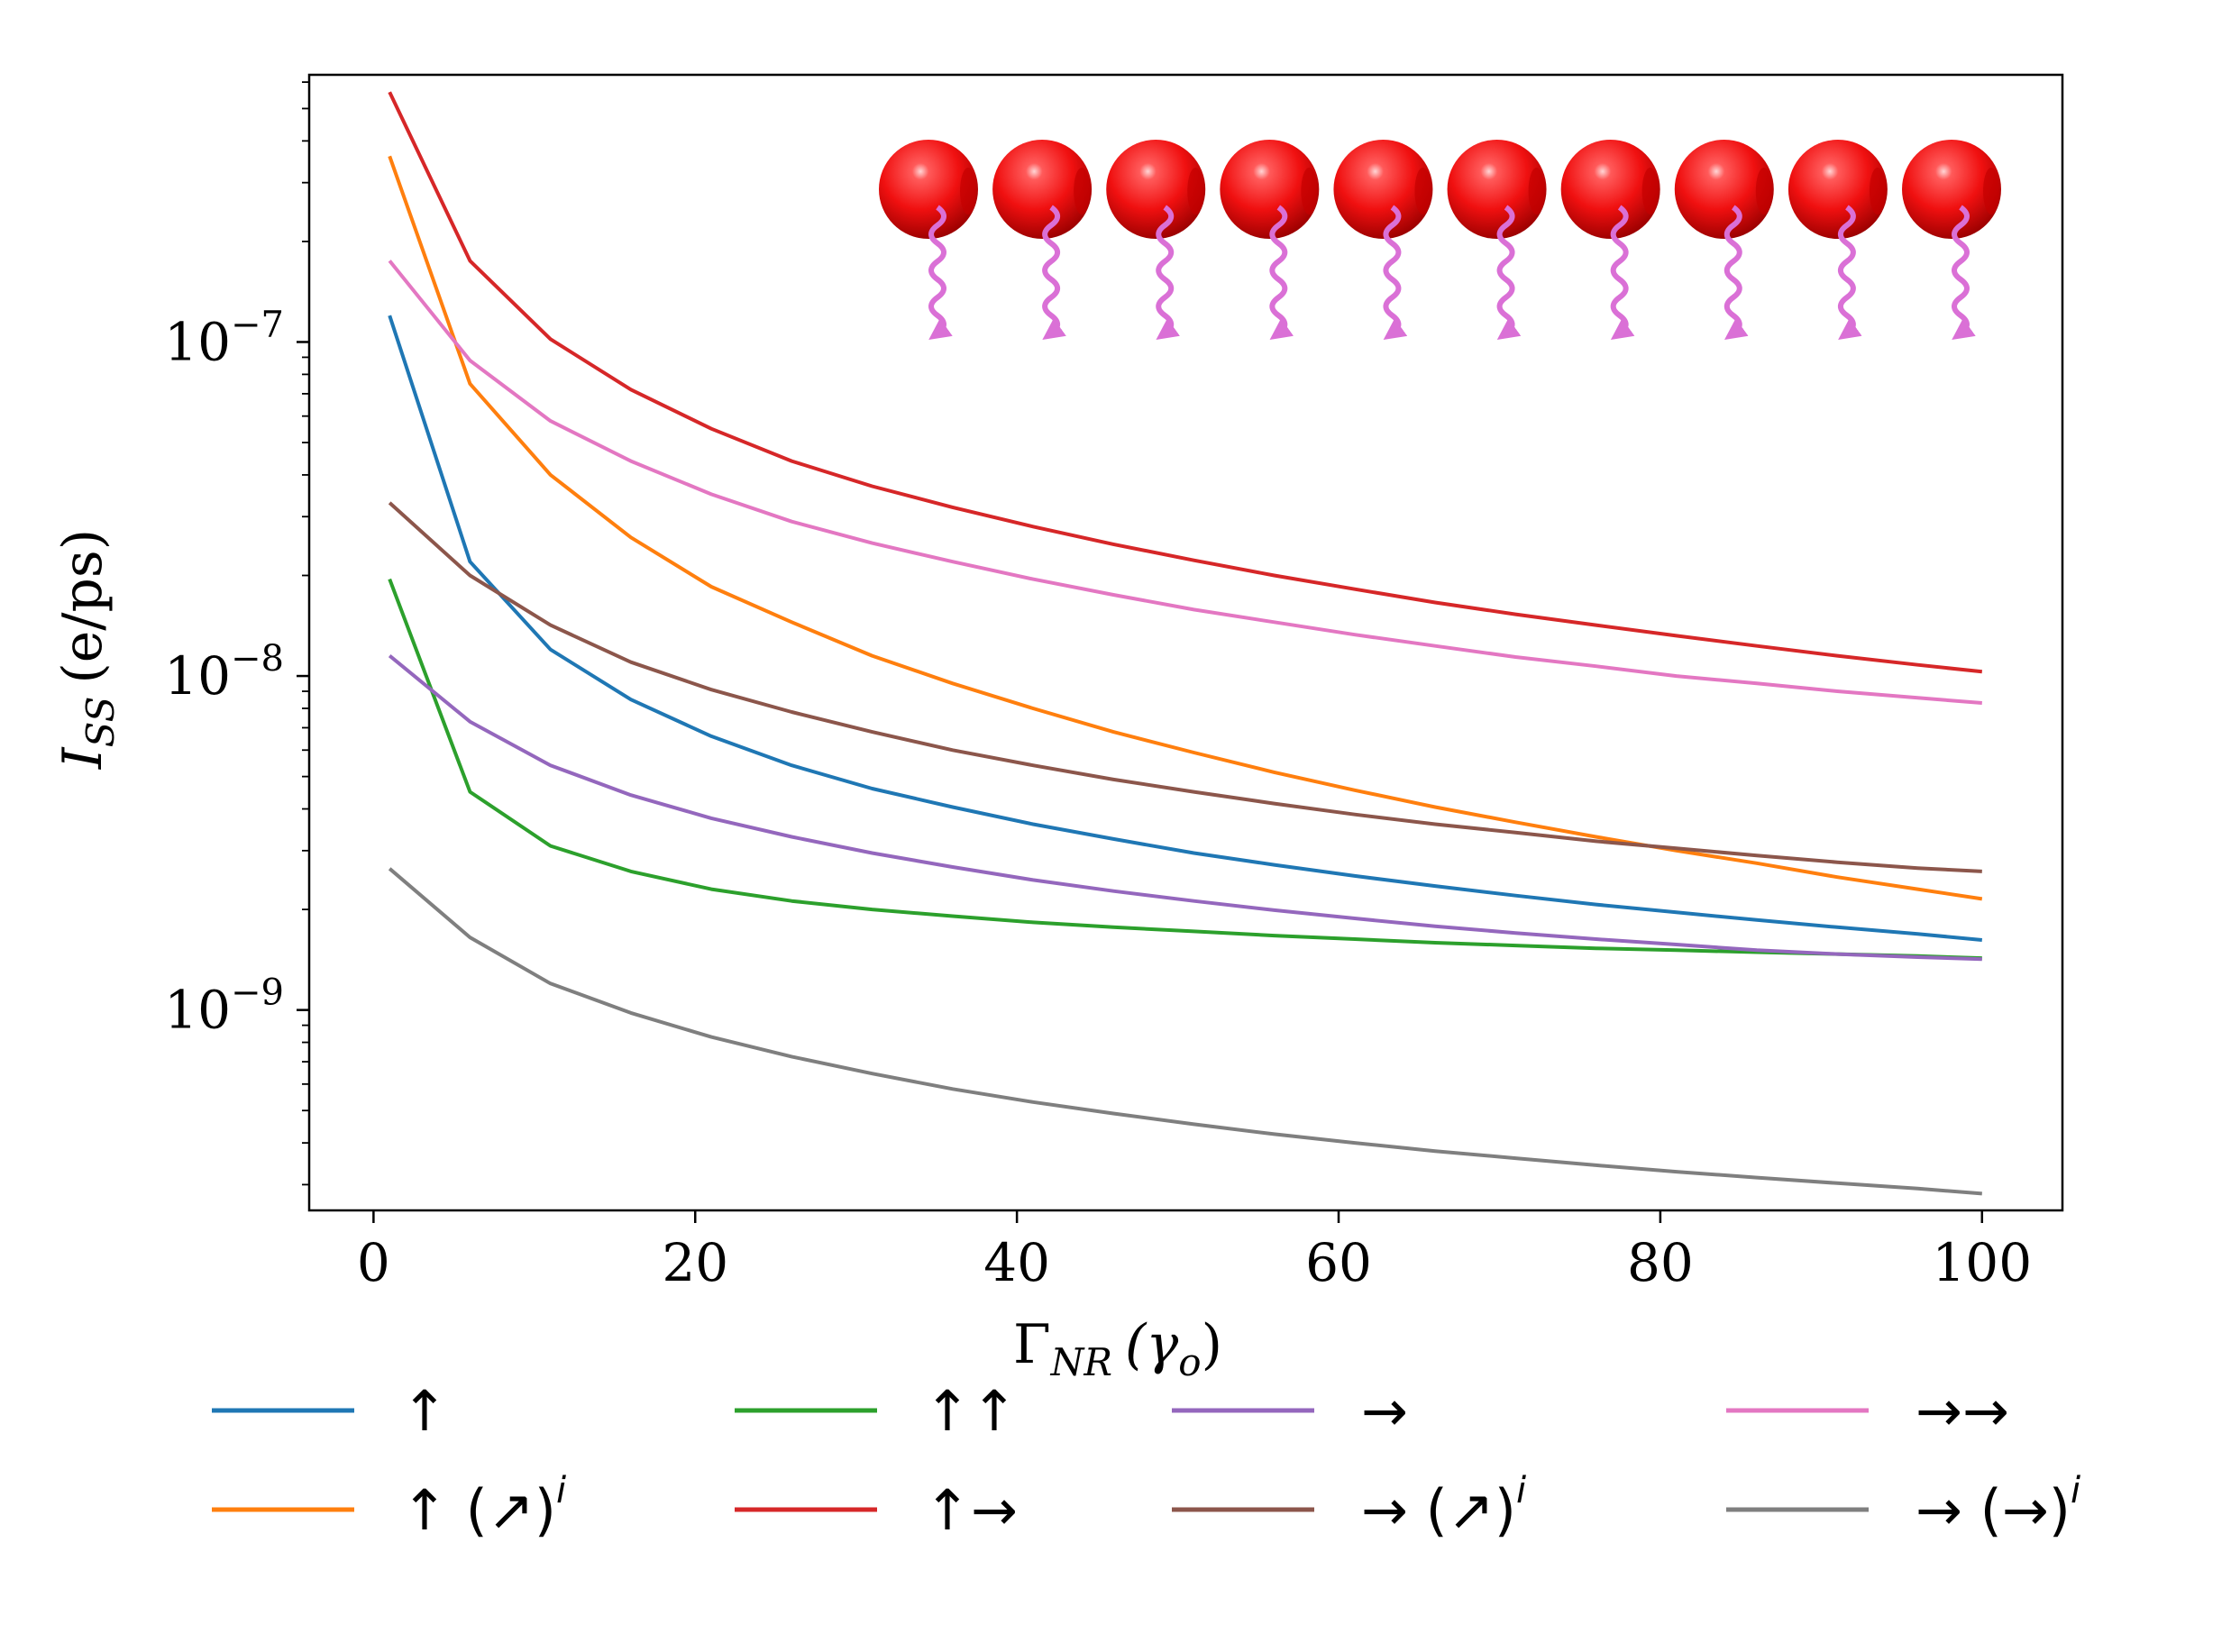 This screenshot has height=1652, width=2231. What do you see at coordinates (971, 1411) in the screenshot?
I see `legend-label-2: ↑↑` at bounding box center [971, 1411].